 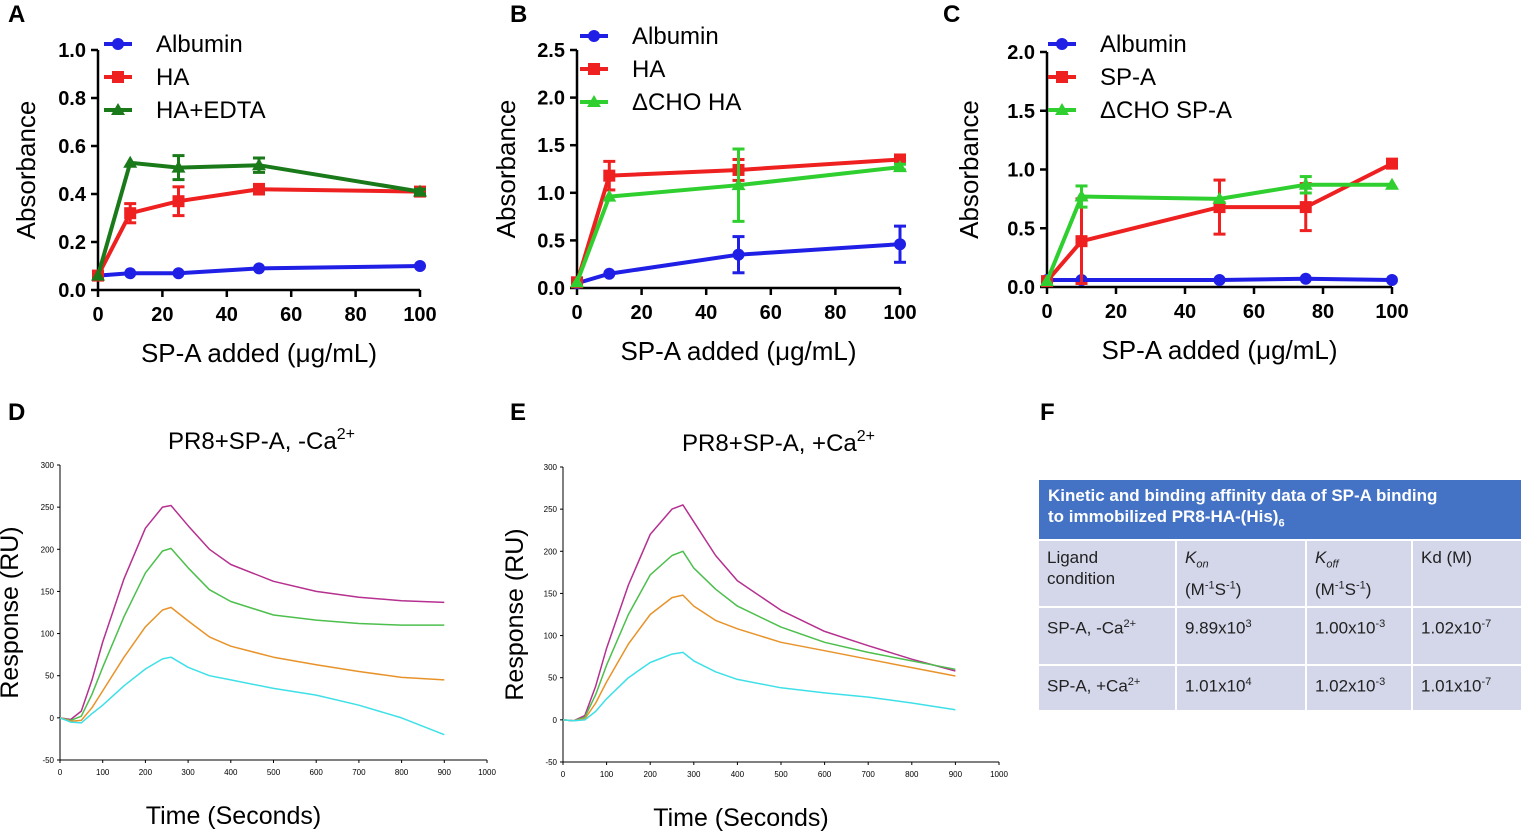 What do you see at coordinates (359, 772) in the screenshot?
I see `x-tick-label: 700` at bounding box center [359, 772].